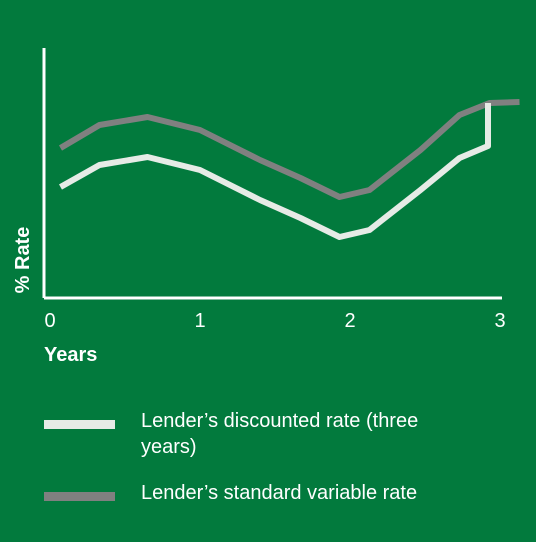  What do you see at coordinates (23, 260) in the screenshot?
I see `y-axis-label: % Rate` at bounding box center [23, 260].